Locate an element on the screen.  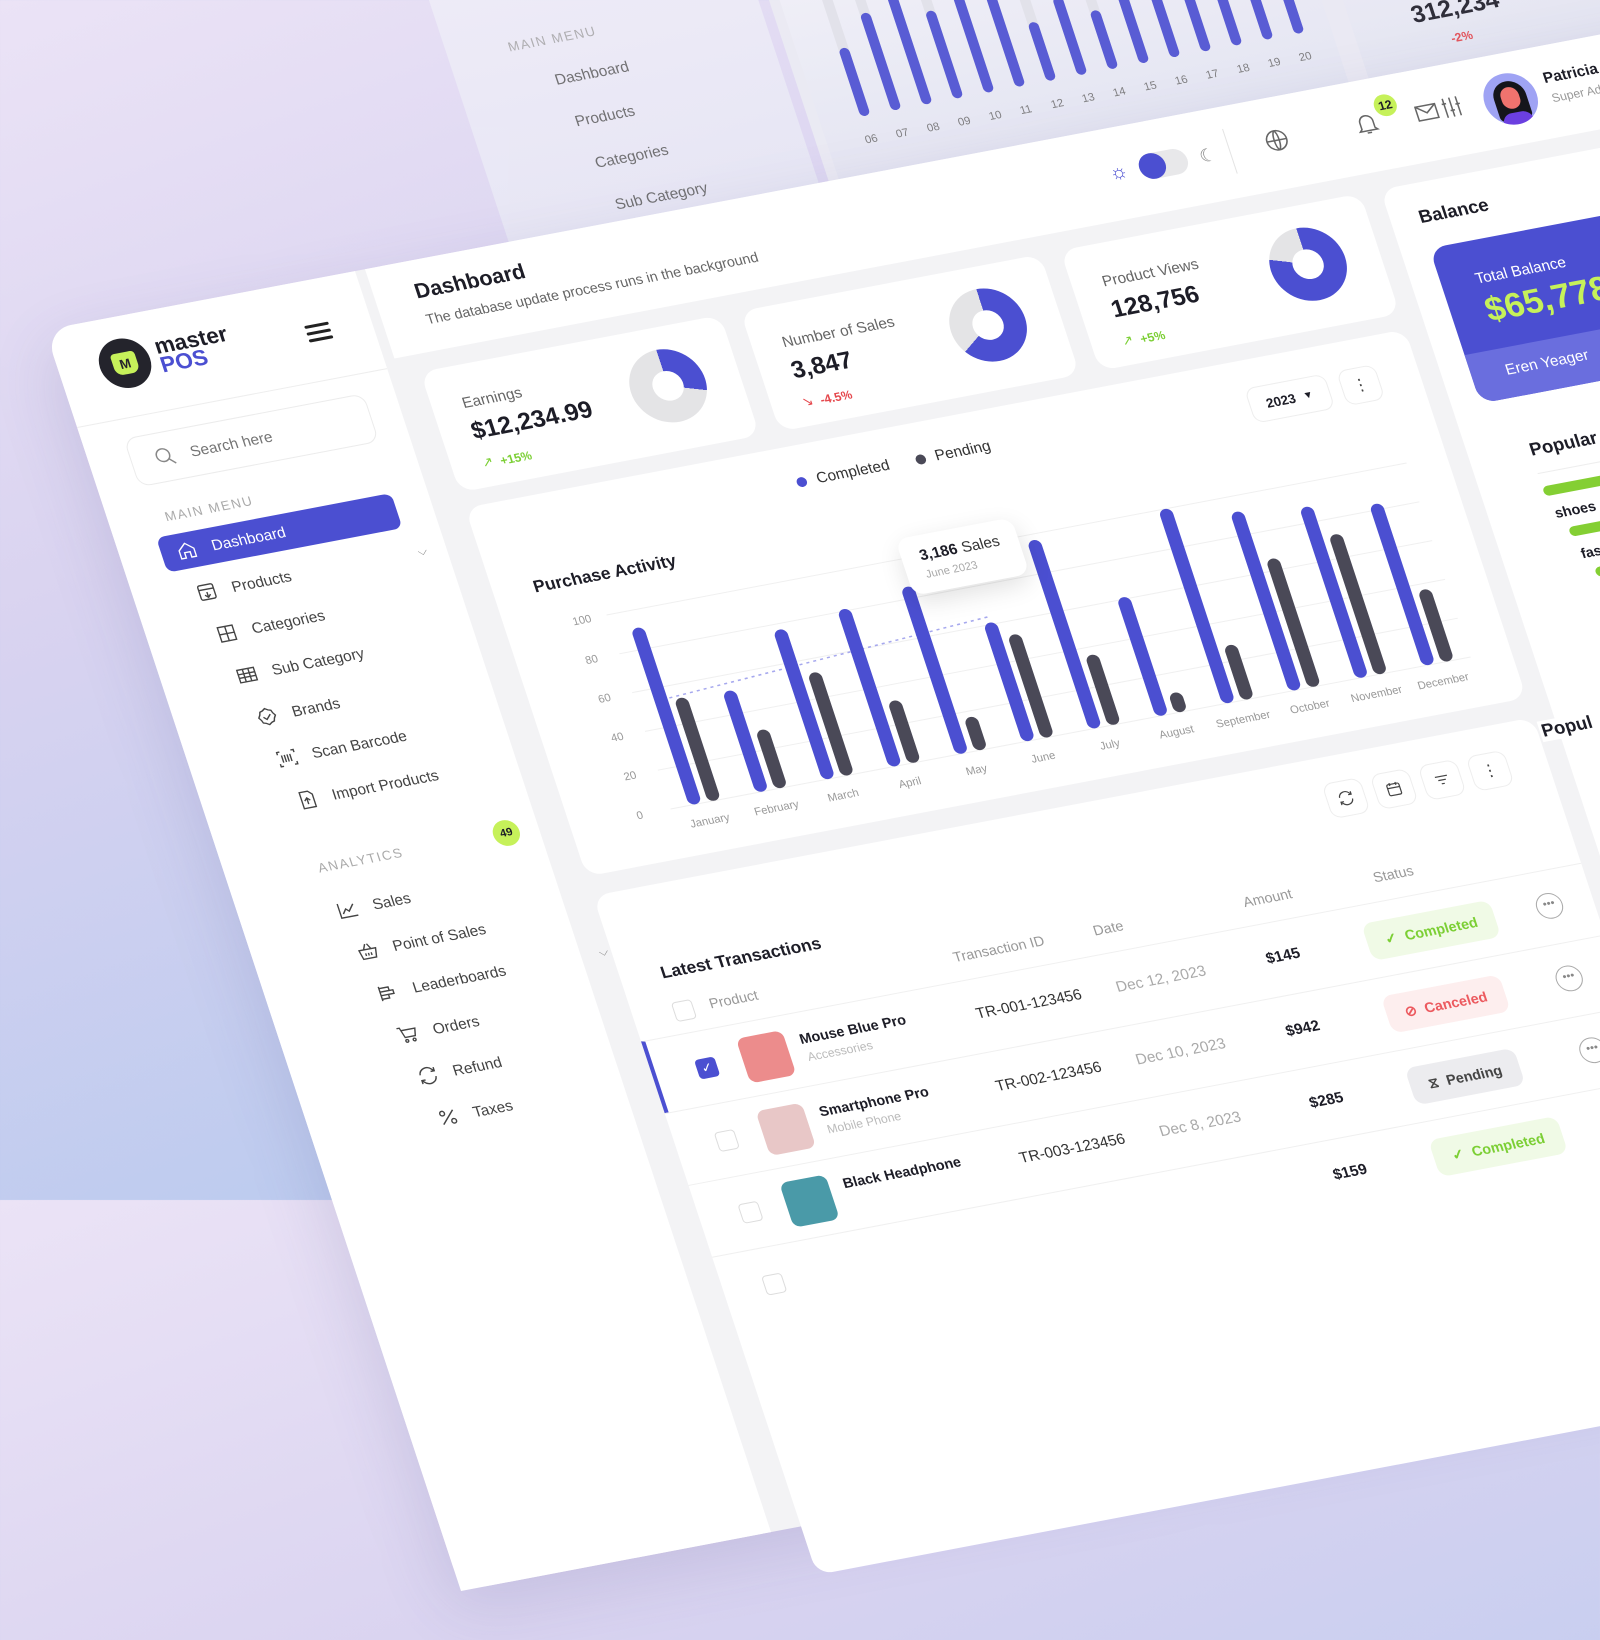
x-tick-label: November is located at coordinates (1376, 694).